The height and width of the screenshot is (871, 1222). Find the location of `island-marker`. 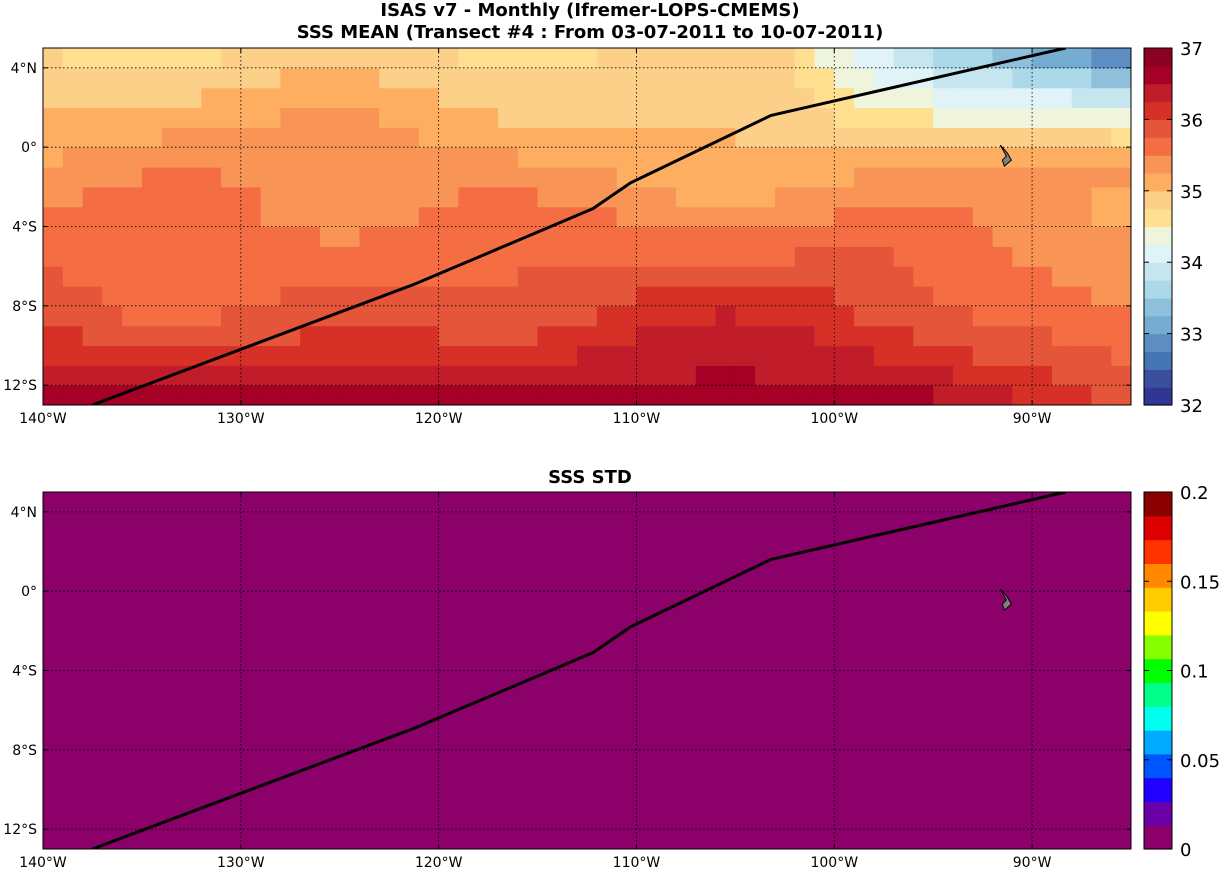

island-marker is located at coordinates (1006, 155).